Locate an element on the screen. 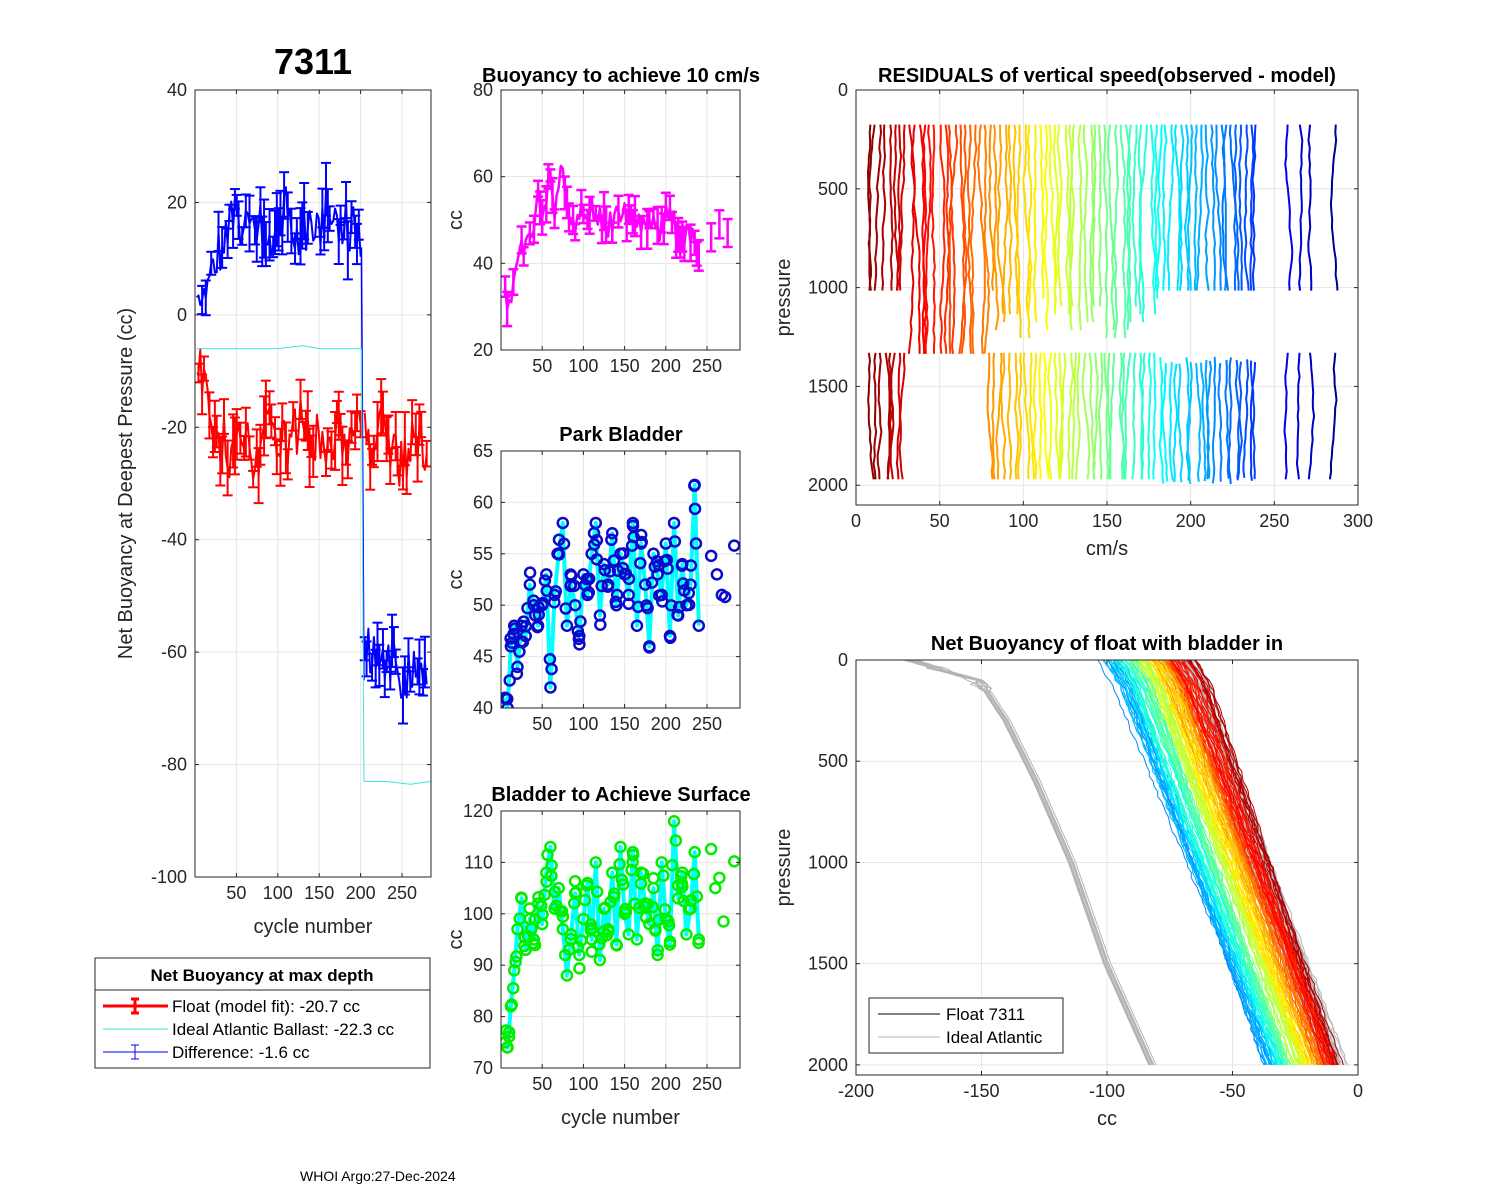 This screenshot has height=1200, width=1500. y-tick-label: 2000 is located at coordinates (828, 485).